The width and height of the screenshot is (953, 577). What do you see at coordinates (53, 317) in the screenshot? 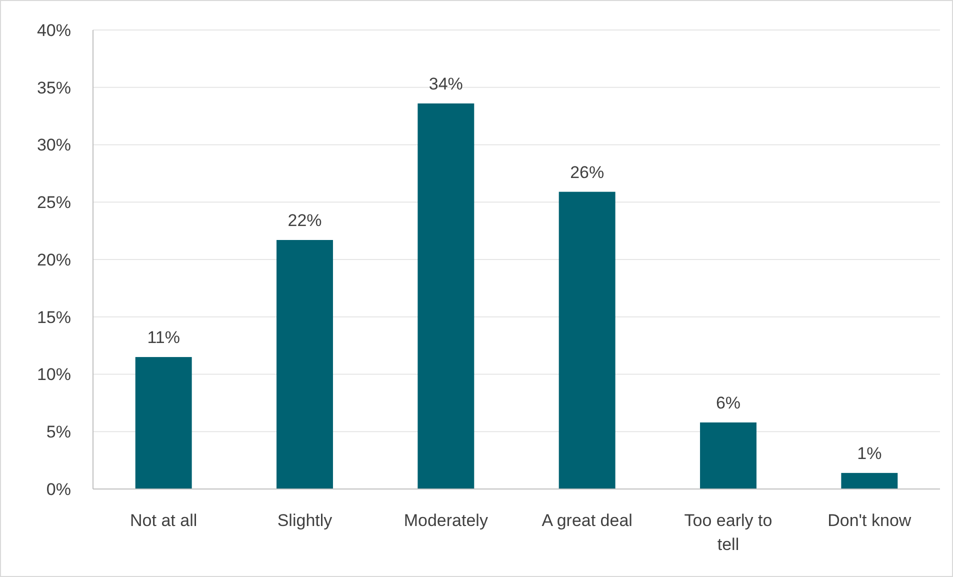
I see `y-tick-label: 15%` at bounding box center [53, 317].